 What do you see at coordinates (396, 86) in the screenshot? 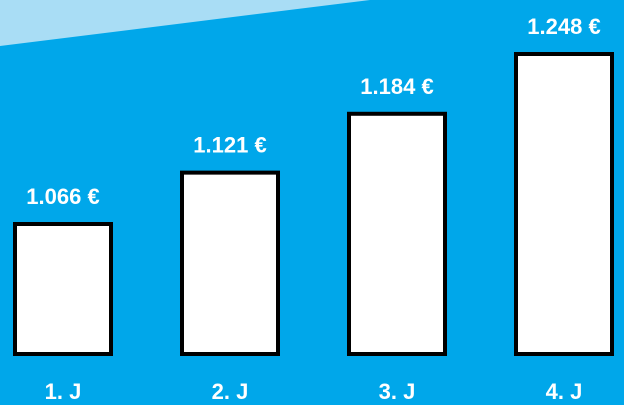
I see `value-label-3: 1.184 €` at bounding box center [396, 86].